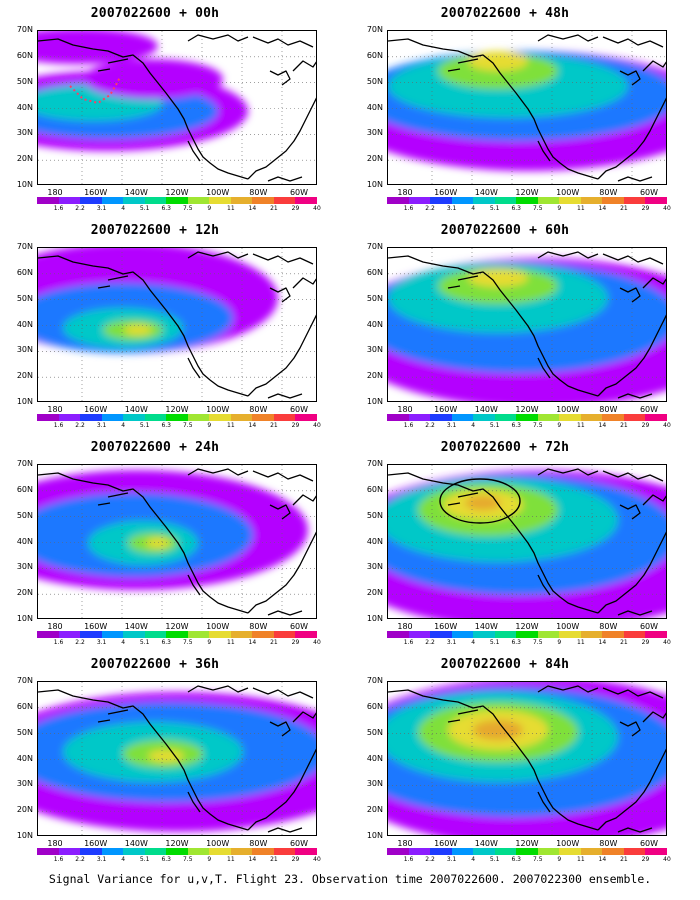 The width and height of the screenshot is (700, 900). I want to click on lat-label: 70N, so click(374, 29).